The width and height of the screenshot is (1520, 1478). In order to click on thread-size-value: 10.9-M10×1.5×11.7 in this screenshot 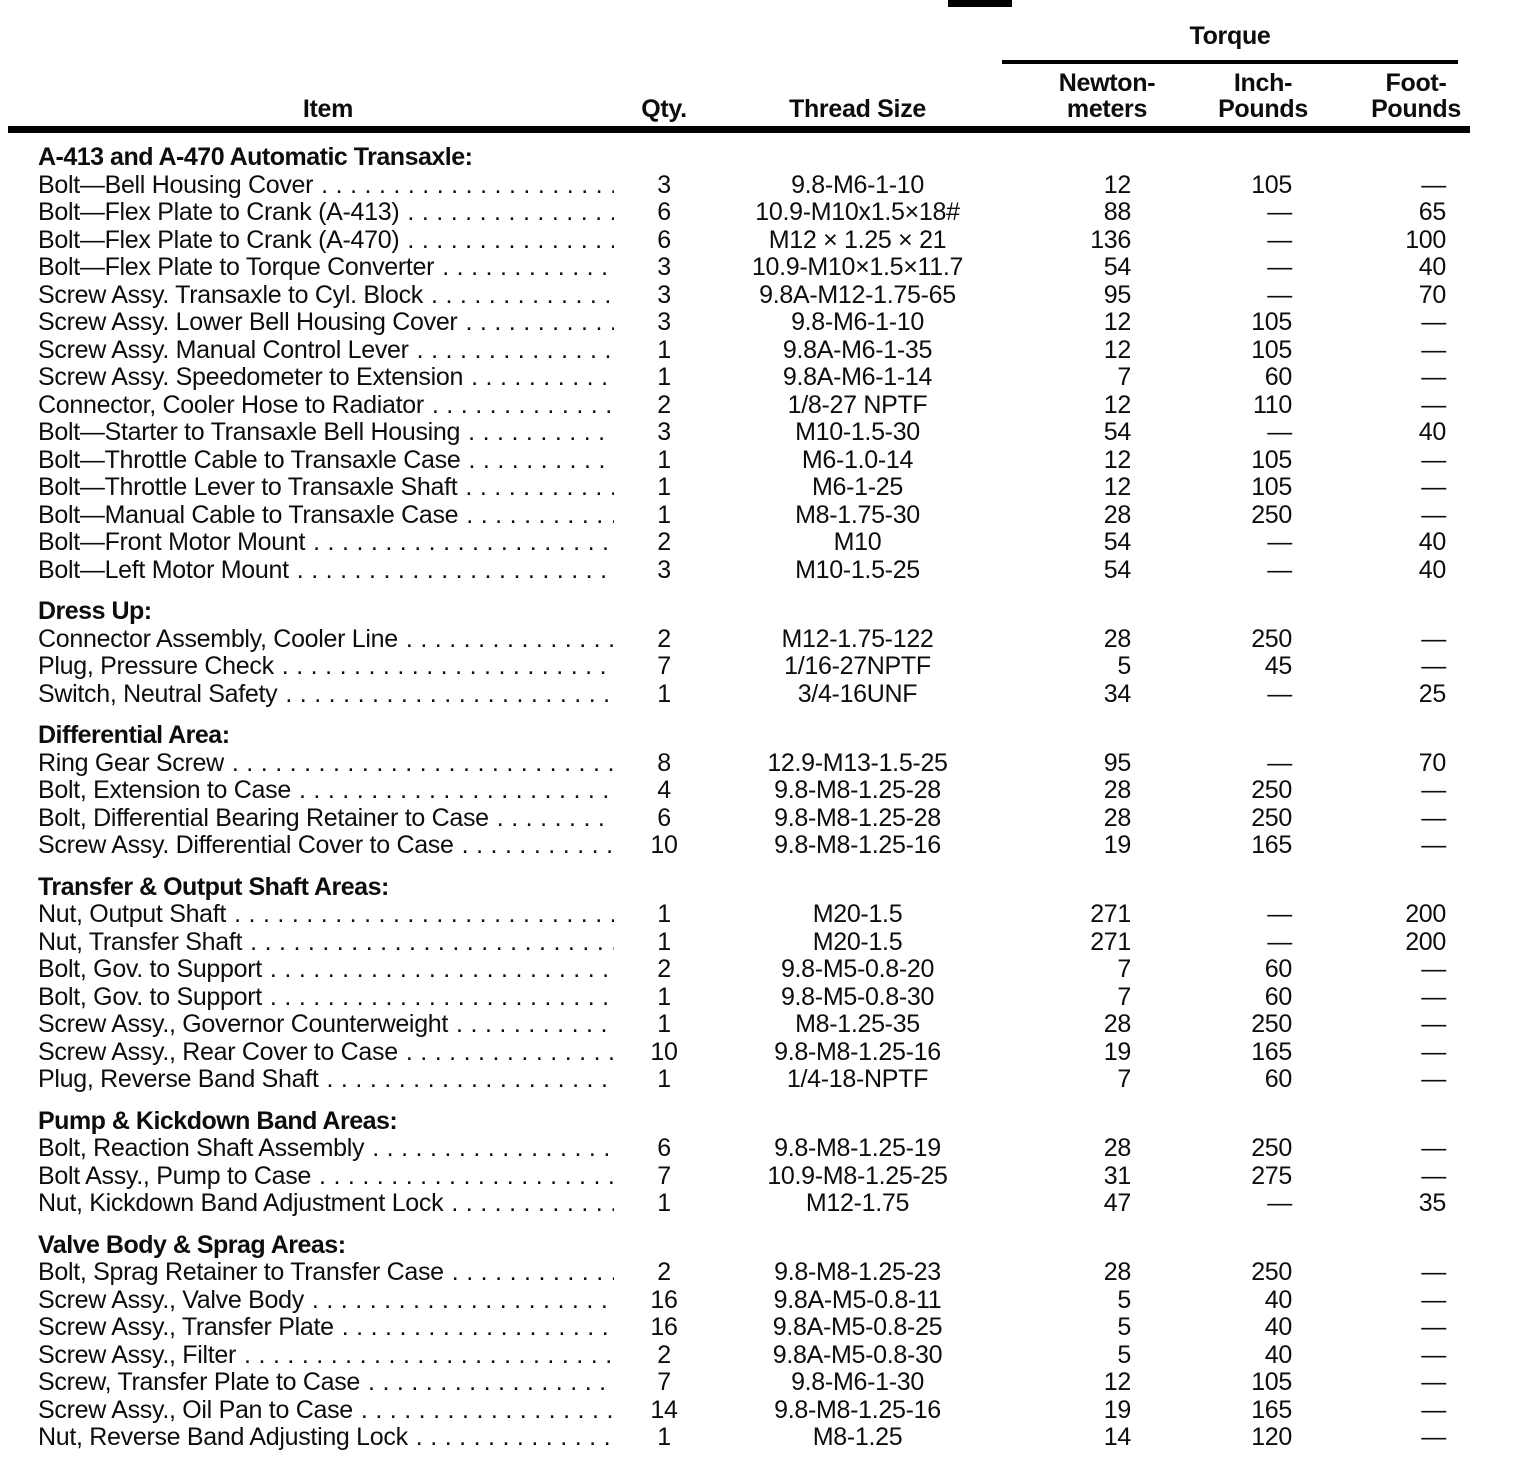, I will do `click(857, 267)`.